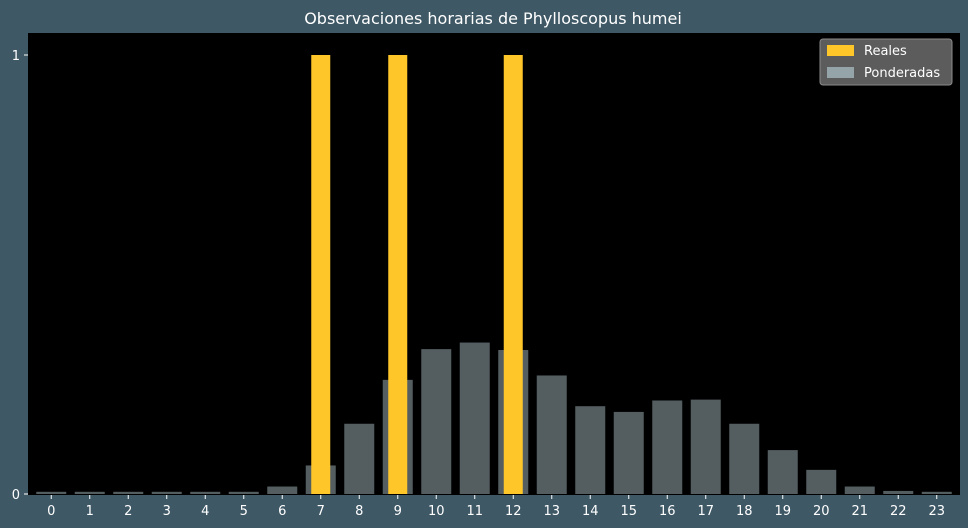 The image size is (968, 528). Describe the element at coordinates (628, 511) in the screenshot. I see `x-tick-label: 15` at that location.